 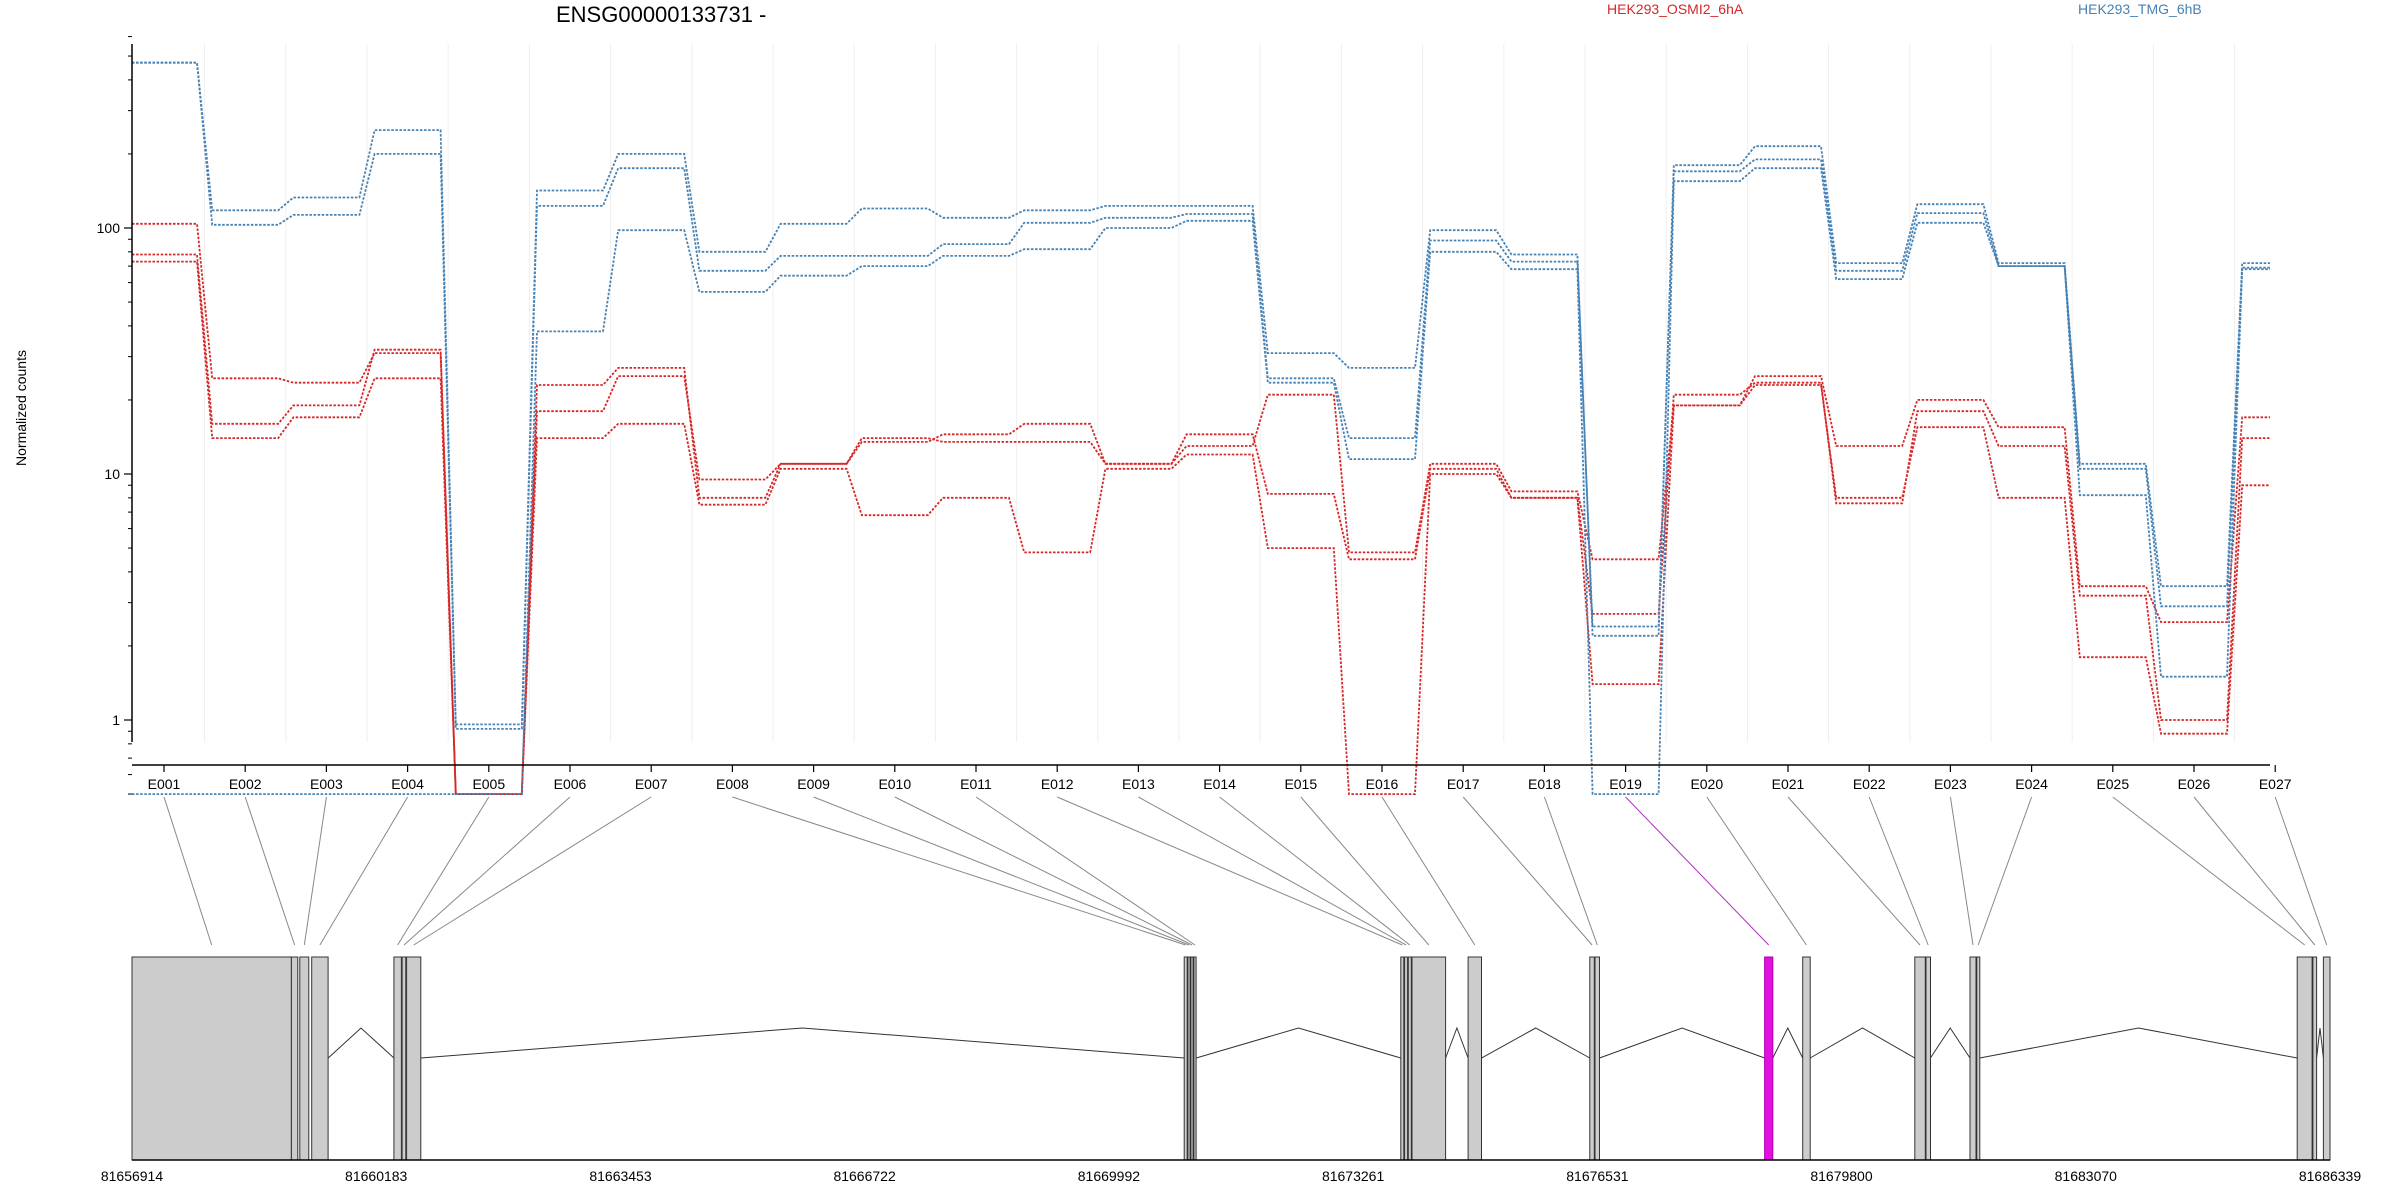 I want to click on x-tick-label-e006: E006, so click(x=570, y=784).